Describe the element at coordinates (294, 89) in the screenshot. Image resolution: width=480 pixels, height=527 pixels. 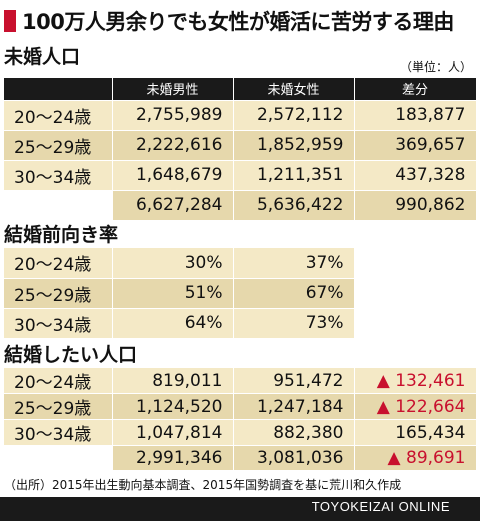
I see `col-unmarried-female: 未婚女性` at that location.